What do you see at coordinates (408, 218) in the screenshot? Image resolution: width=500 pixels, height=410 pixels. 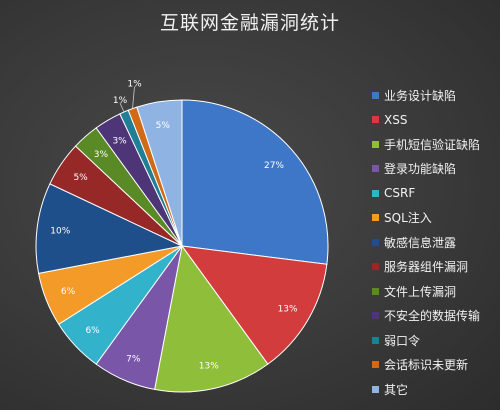 I see `legend-label: SQL注入` at bounding box center [408, 218].